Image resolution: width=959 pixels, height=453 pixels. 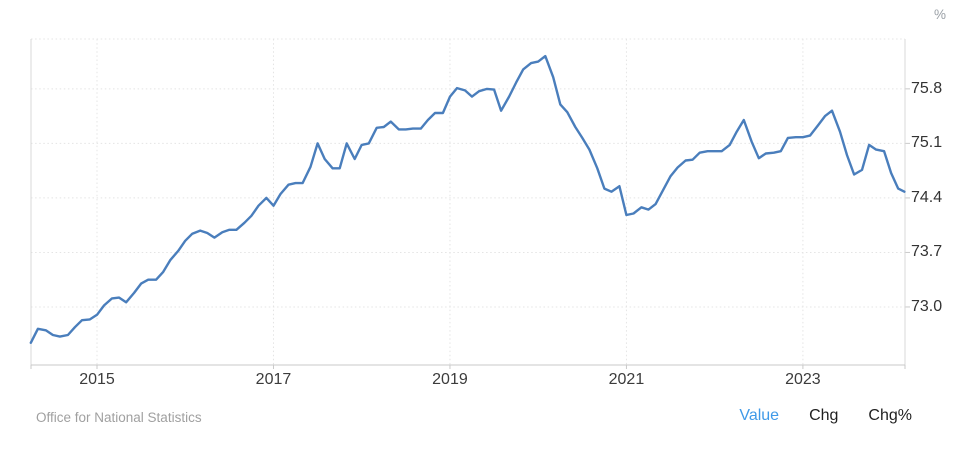 I want to click on x-axis-tick-label: 2015, so click(x=97, y=379).